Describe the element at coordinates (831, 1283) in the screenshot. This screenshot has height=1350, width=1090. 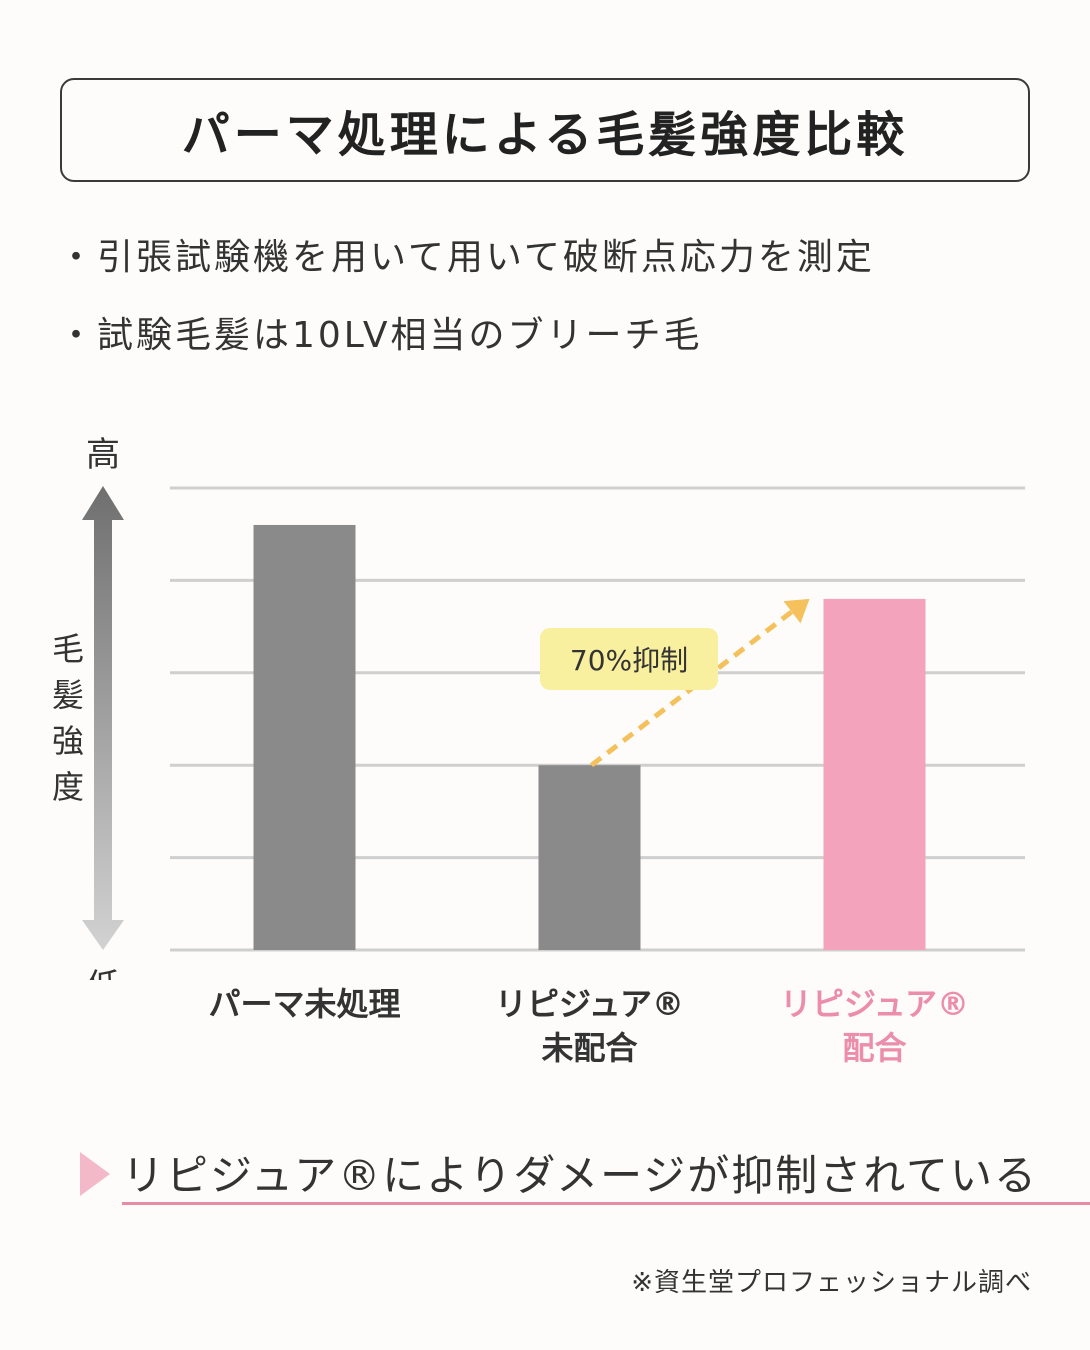
I see `footnote: ※資生堂プロフェッショナル調べ` at that location.